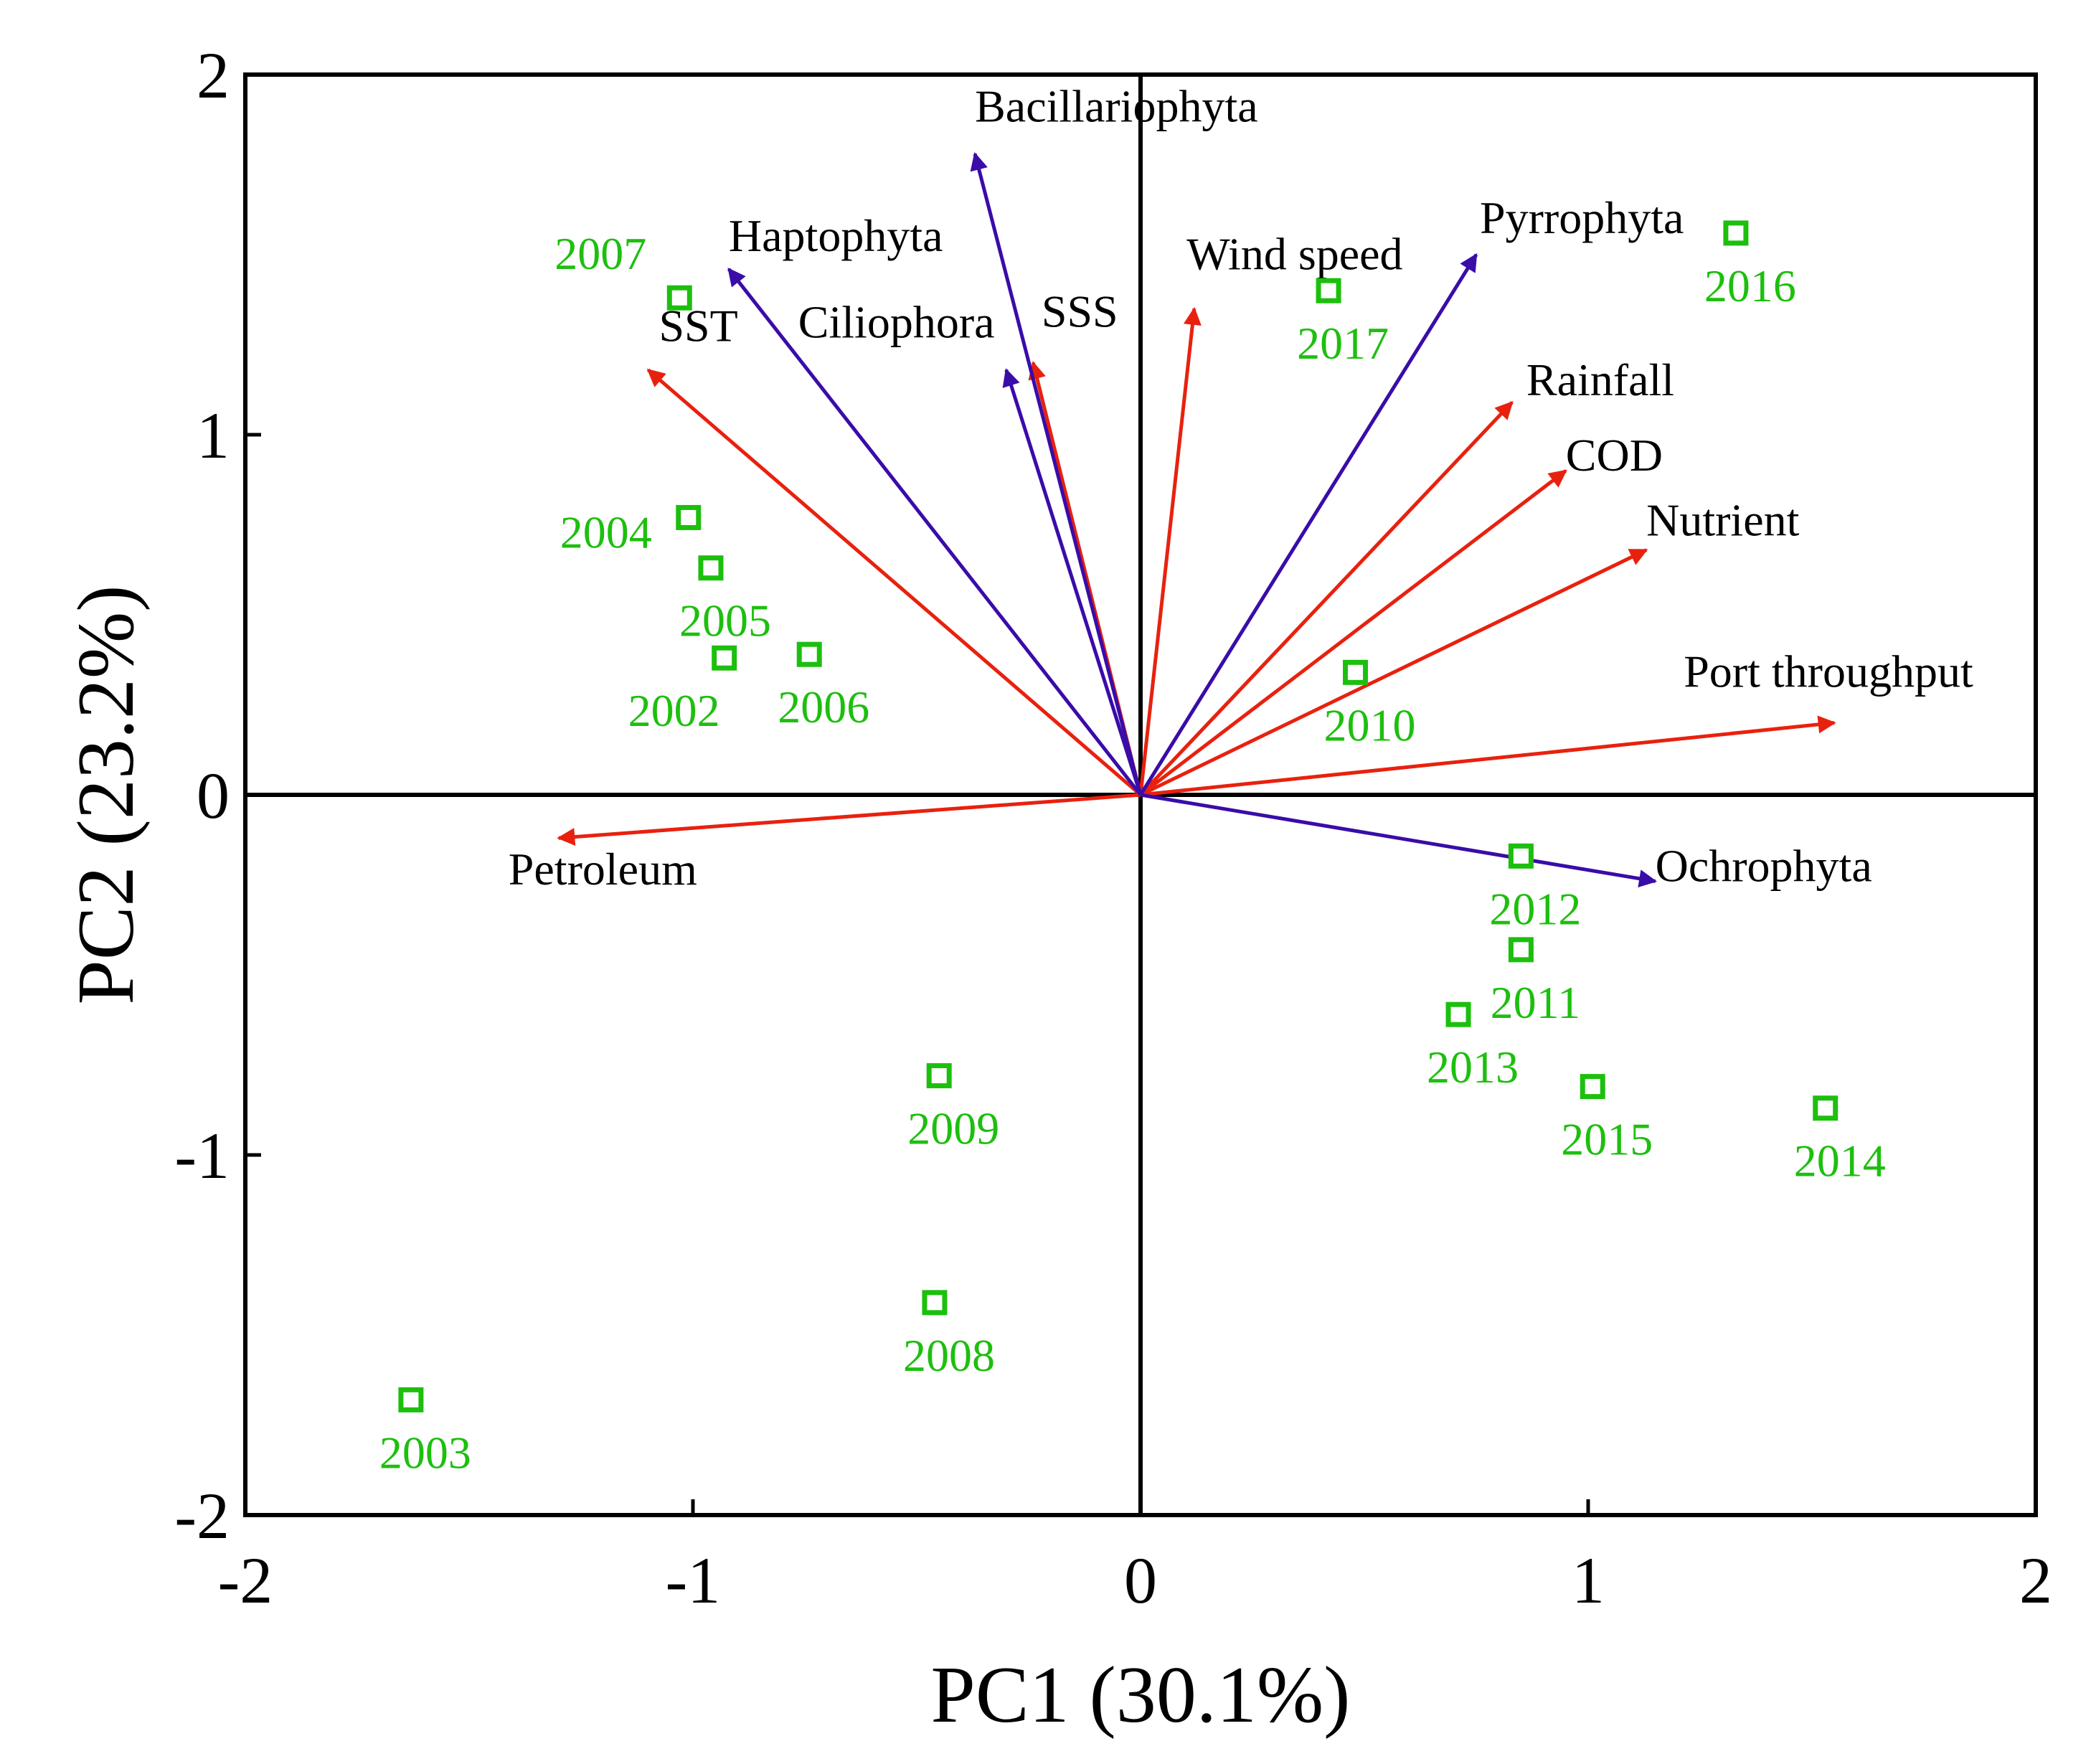  Describe the element at coordinates (1343, 343) in the screenshot. I see `sample-label-2017: 2017` at that location.